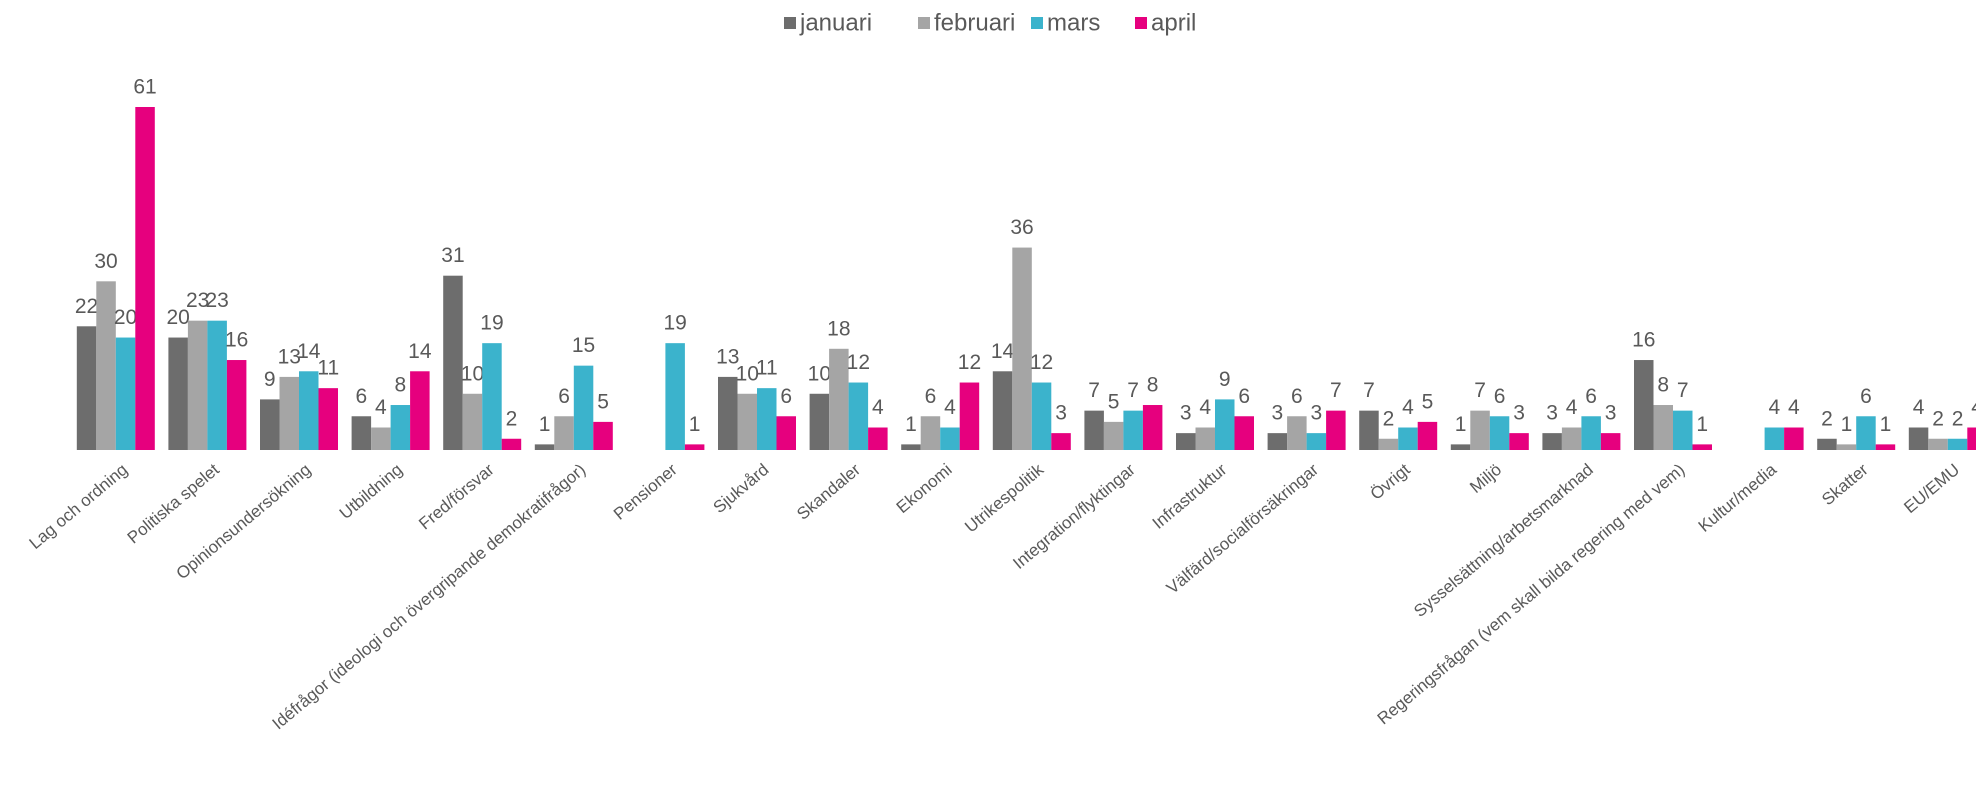 The width and height of the screenshot is (1976, 807). I want to click on value-label: 1, so click(1461, 424).